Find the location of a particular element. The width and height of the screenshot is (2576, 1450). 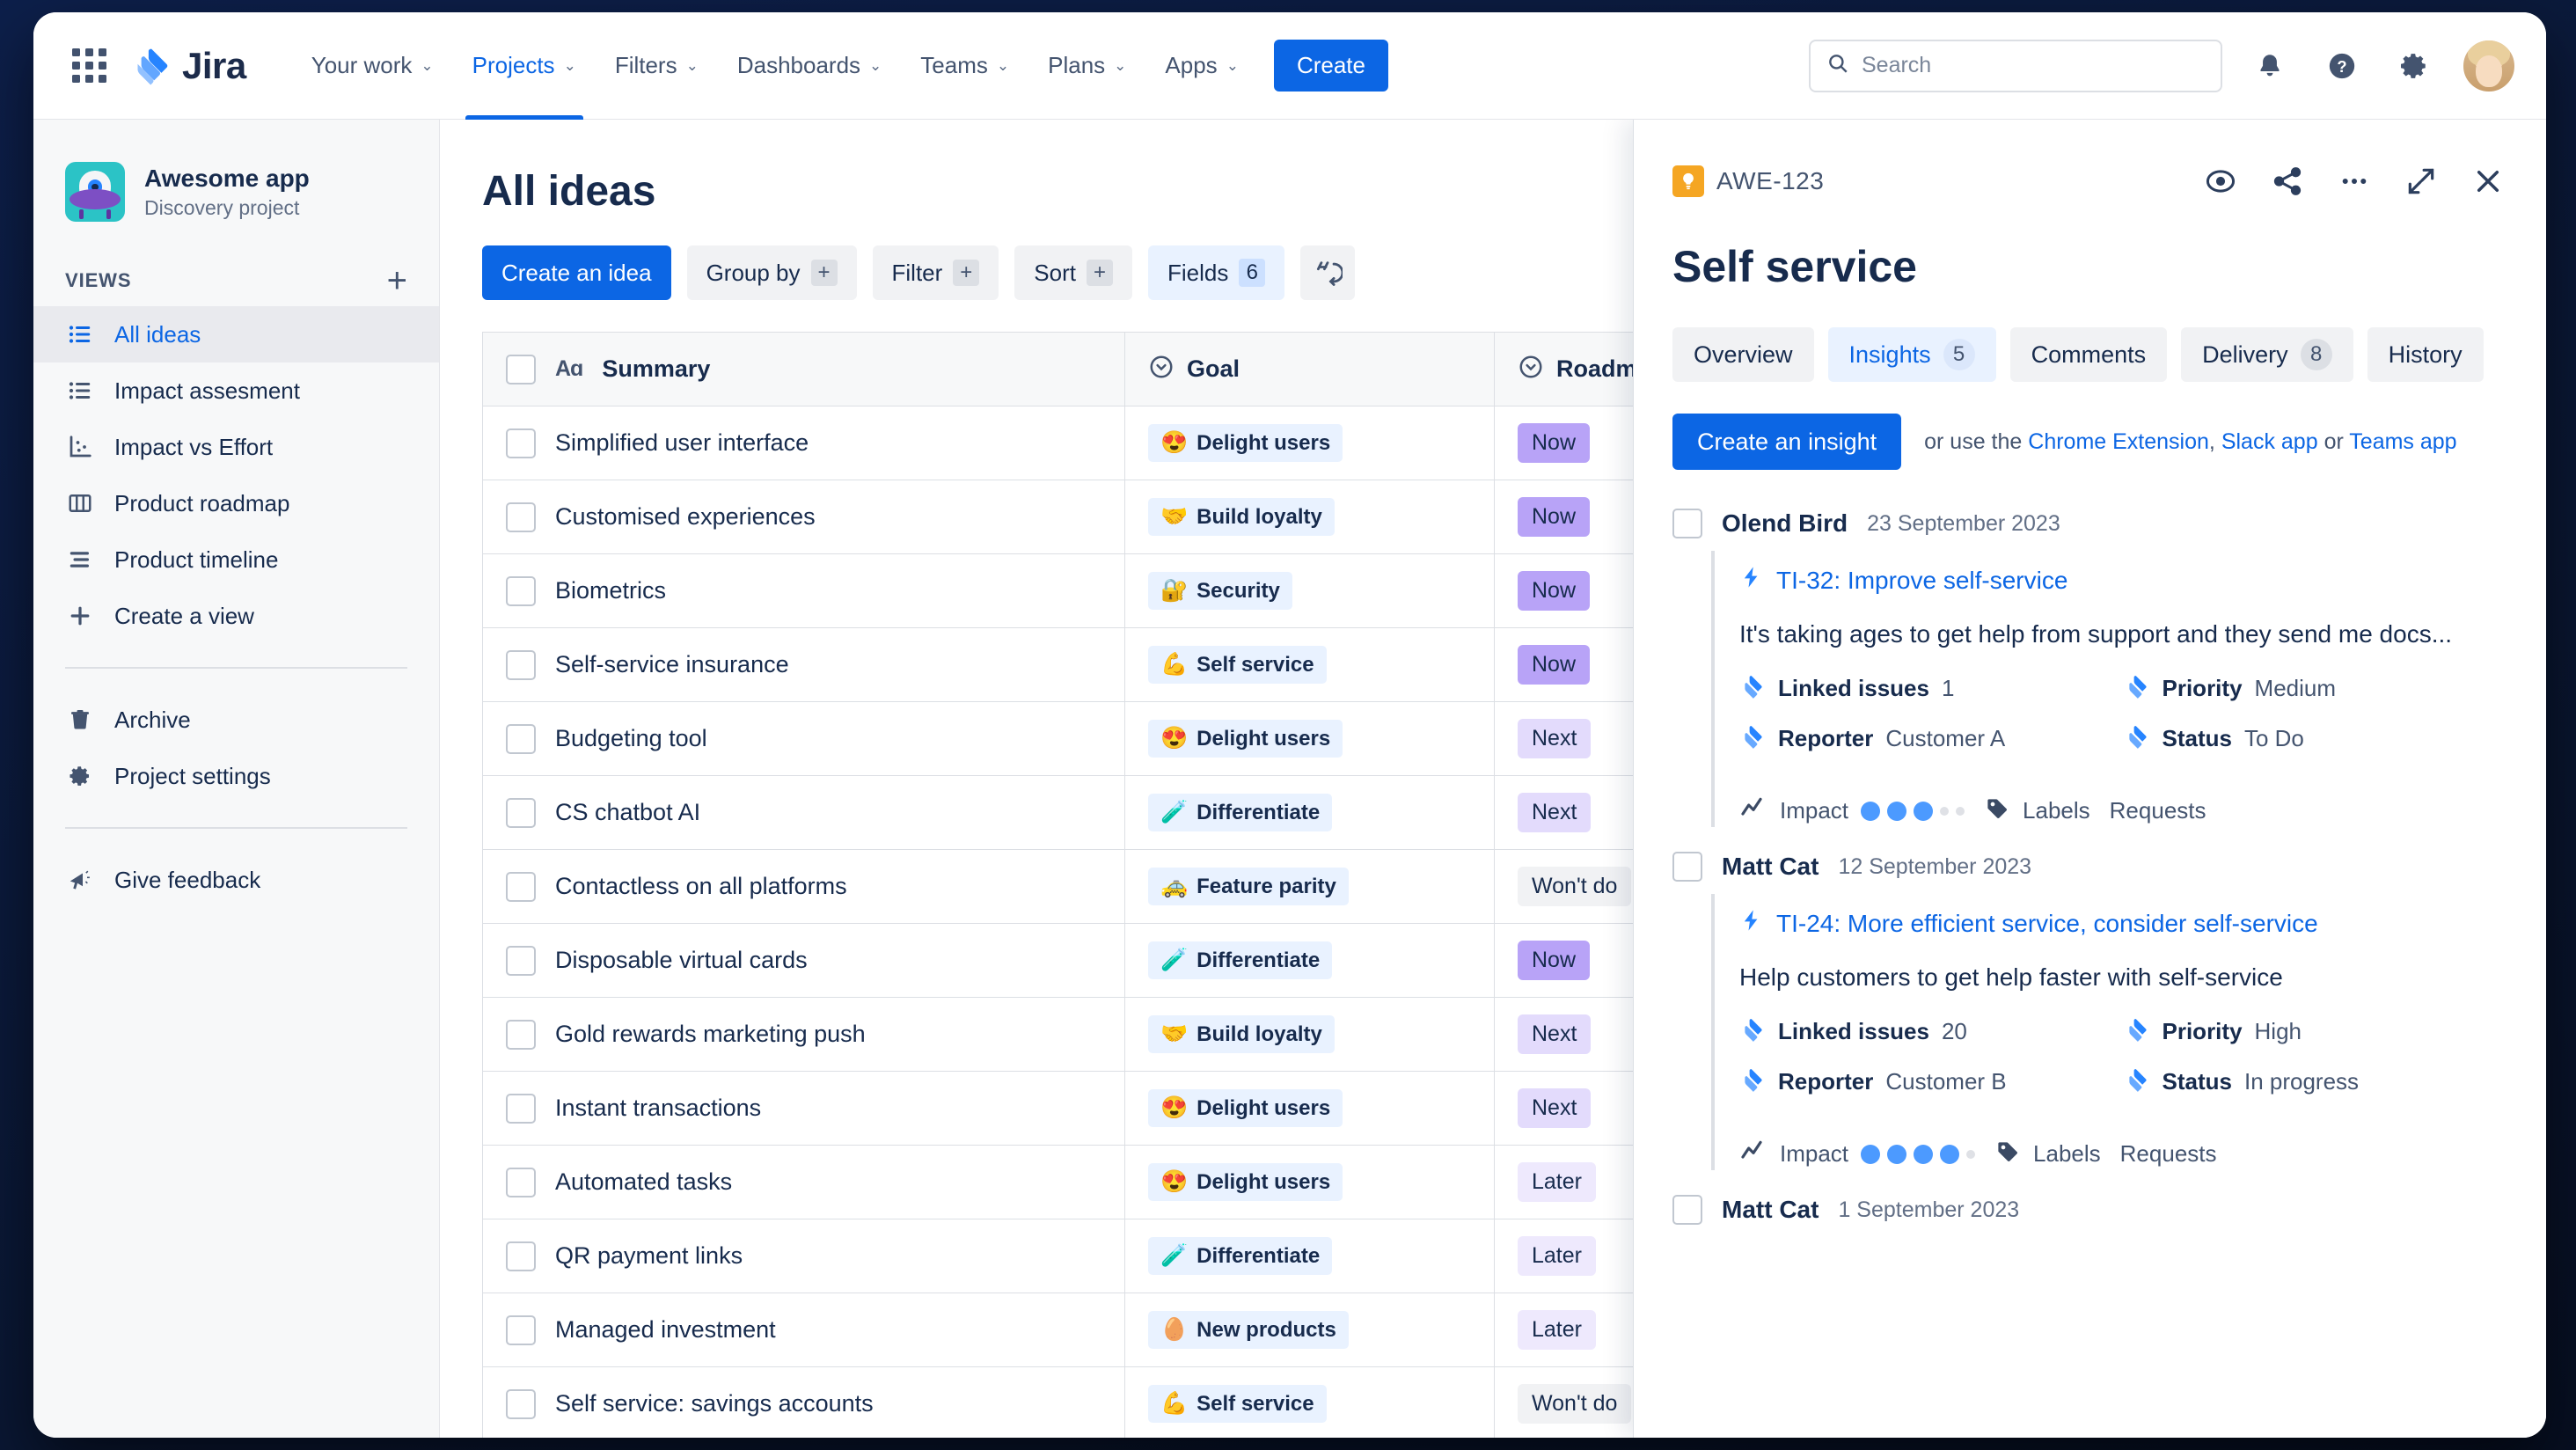

table-row: CS chatbot AI 🧪 Differentiate Next is located at coordinates (1147, 813).